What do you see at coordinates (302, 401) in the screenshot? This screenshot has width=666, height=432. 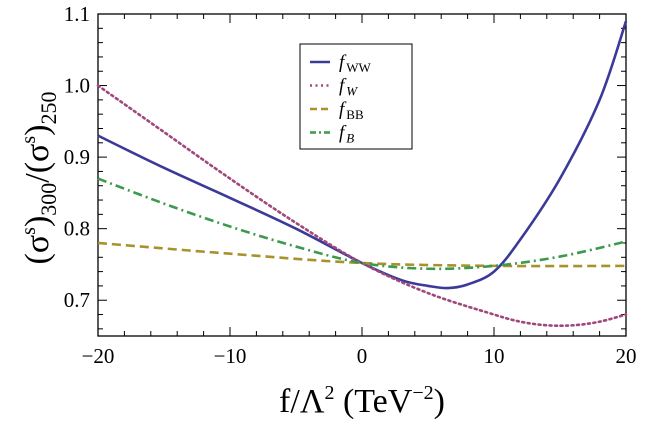 I see `x-axis-title-main: f/Λ` at bounding box center [302, 401].